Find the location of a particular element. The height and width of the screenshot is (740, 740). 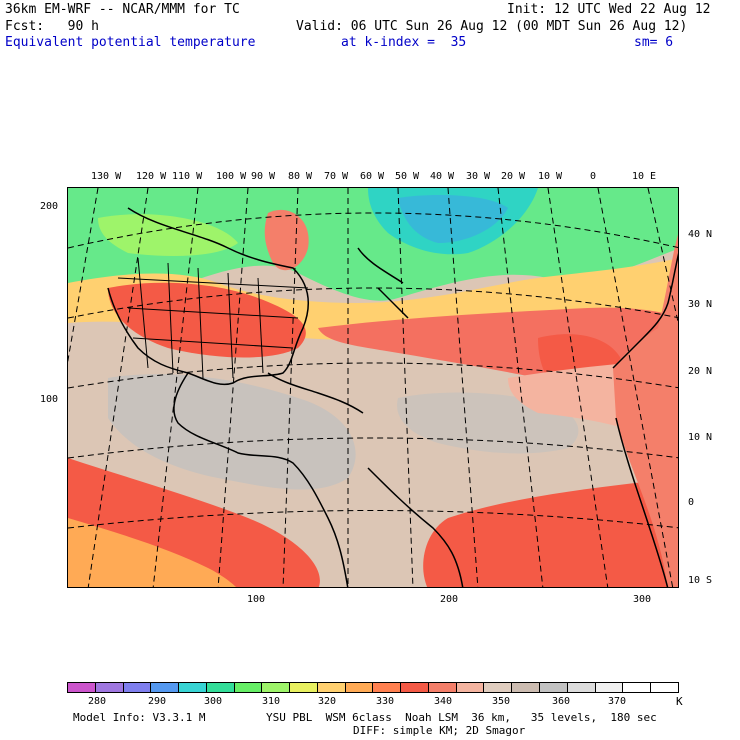

longitude-label: 90 W is located at coordinates (263, 176).